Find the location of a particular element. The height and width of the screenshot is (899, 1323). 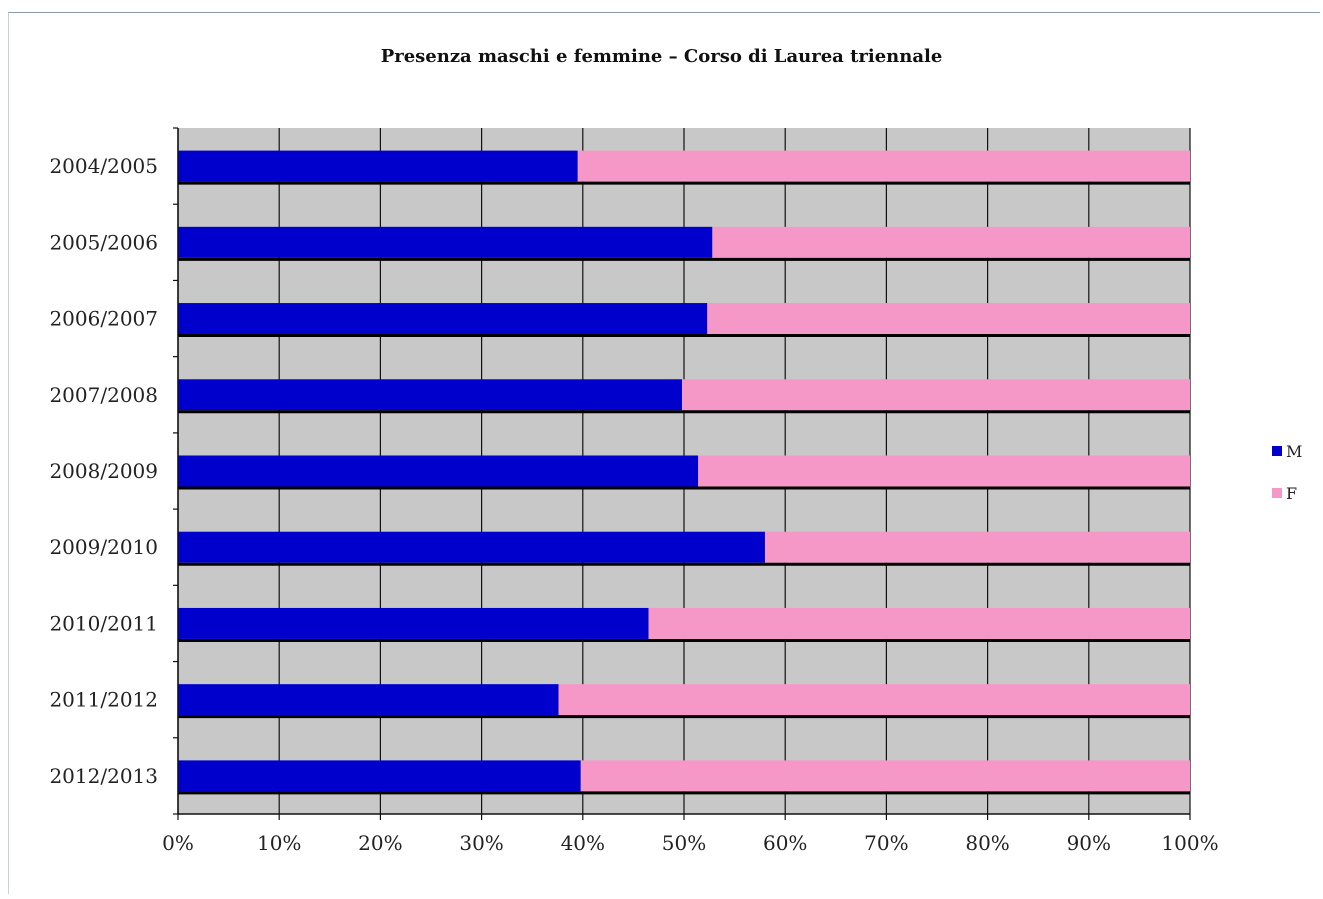

x-tick-label: 70% is located at coordinates (886, 843).